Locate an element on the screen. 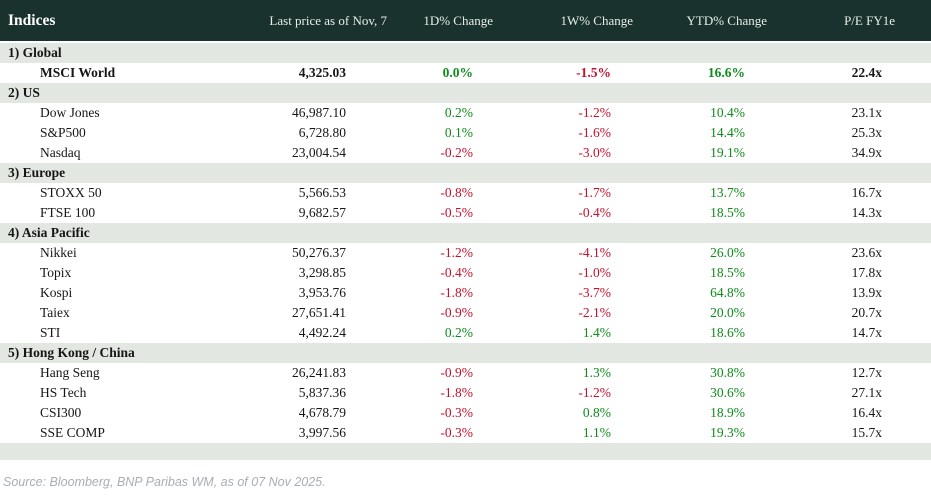 This screenshot has height=499, width=931. change-ytd-cell: 19.1% is located at coordinates (727, 152).